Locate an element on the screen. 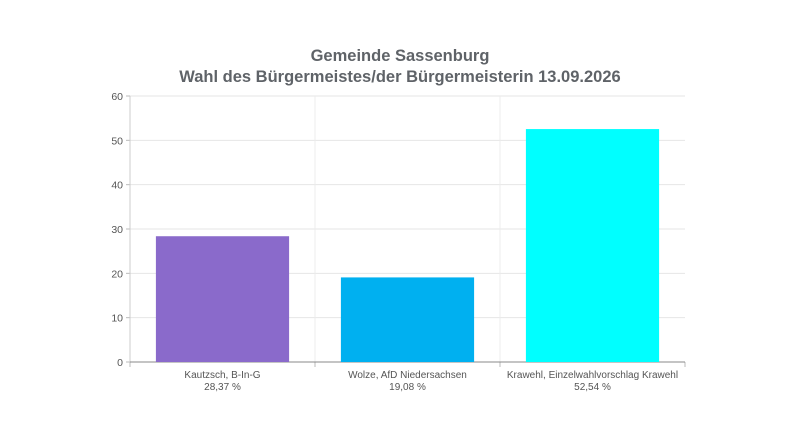 This screenshot has height=445, width=800. y-tick-label: 20 is located at coordinates (117, 274).